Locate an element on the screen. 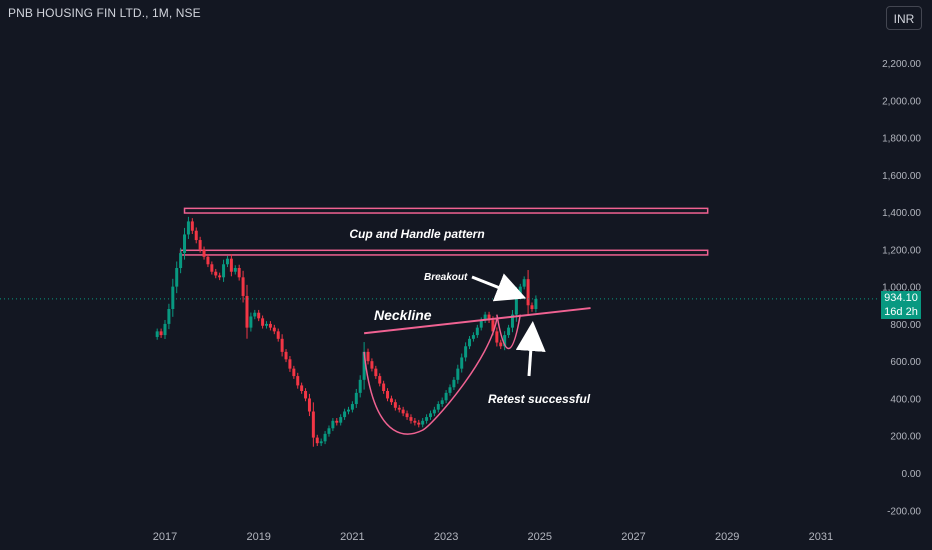  resistance-band-upper is located at coordinates (446, 210).